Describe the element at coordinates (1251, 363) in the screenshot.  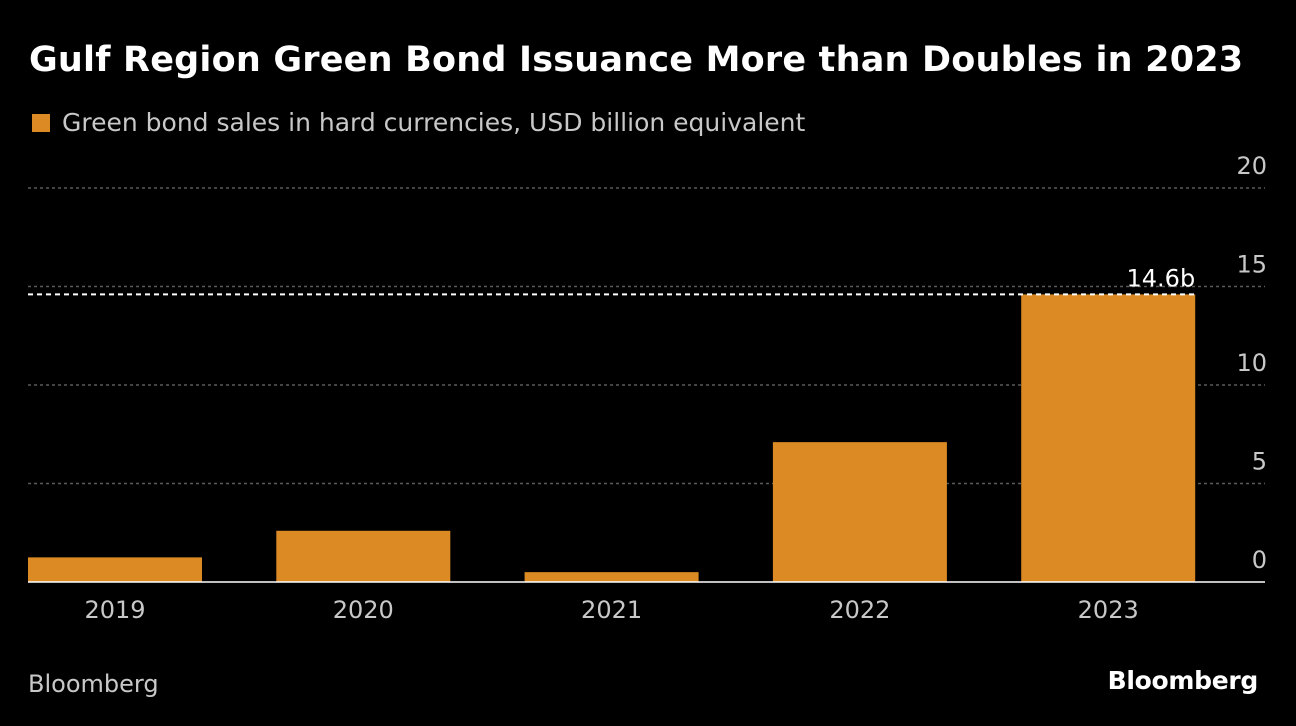
I see `y-tick-label: 10` at that location.